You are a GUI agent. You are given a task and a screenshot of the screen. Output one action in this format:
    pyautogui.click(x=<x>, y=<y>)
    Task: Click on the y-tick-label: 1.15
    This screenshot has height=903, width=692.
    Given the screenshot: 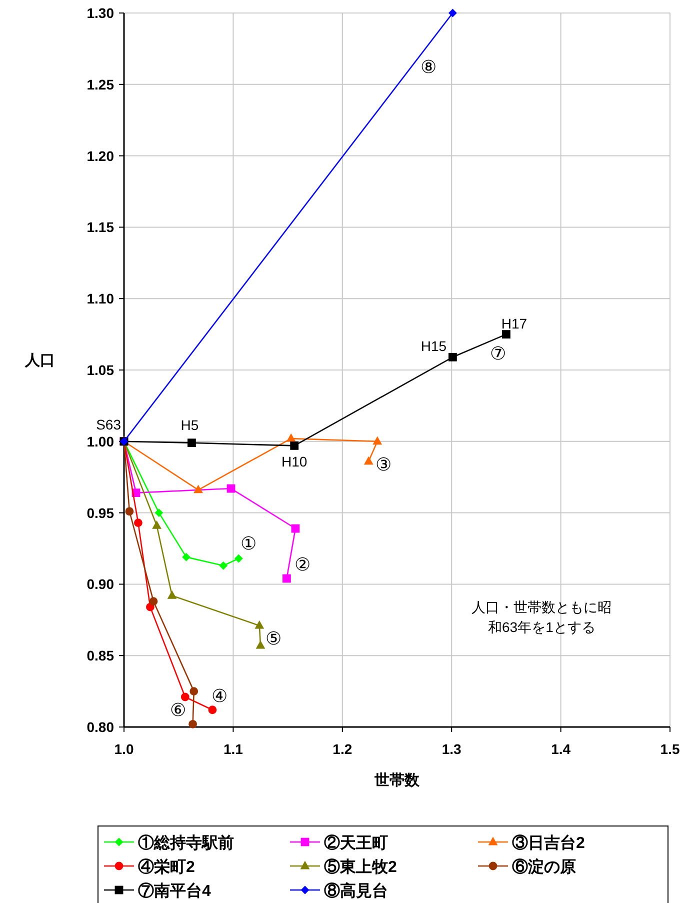 What is the action you would take?
    pyautogui.click(x=100, y=227)
    